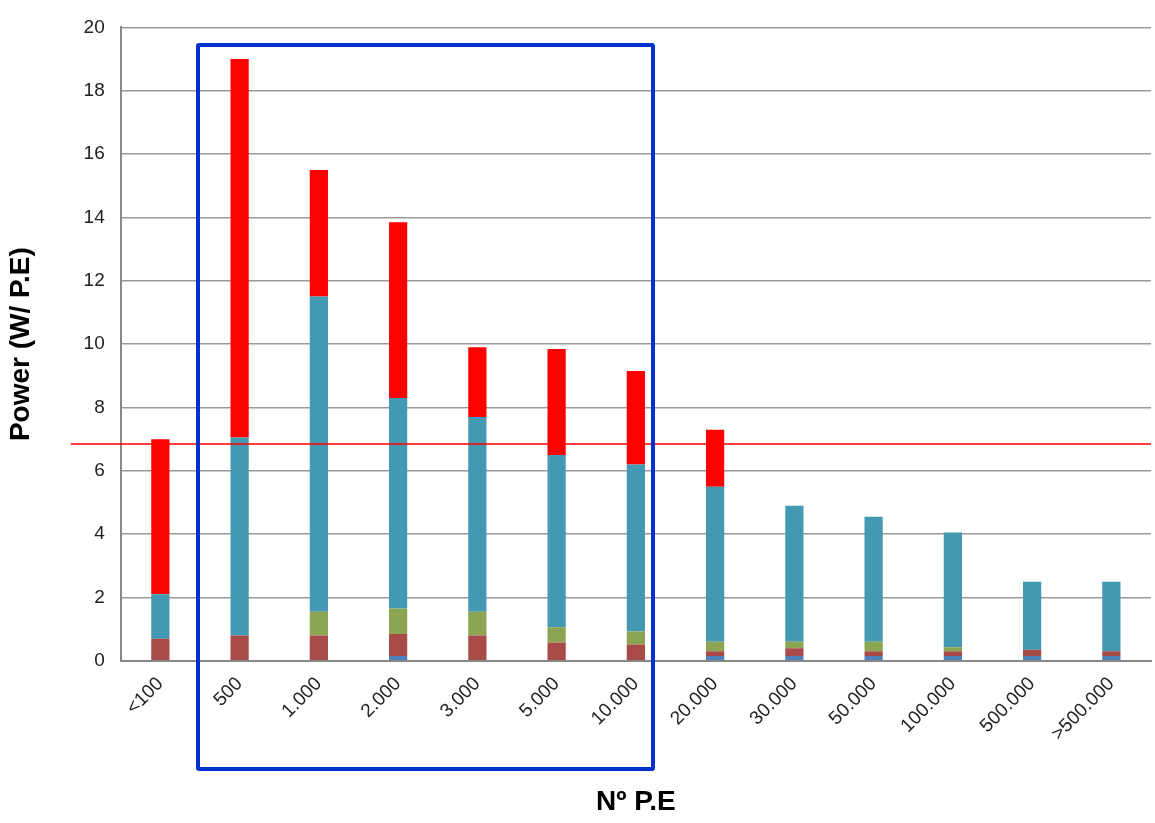  I want to click on x-tick-label: 500, so click(227, 691).